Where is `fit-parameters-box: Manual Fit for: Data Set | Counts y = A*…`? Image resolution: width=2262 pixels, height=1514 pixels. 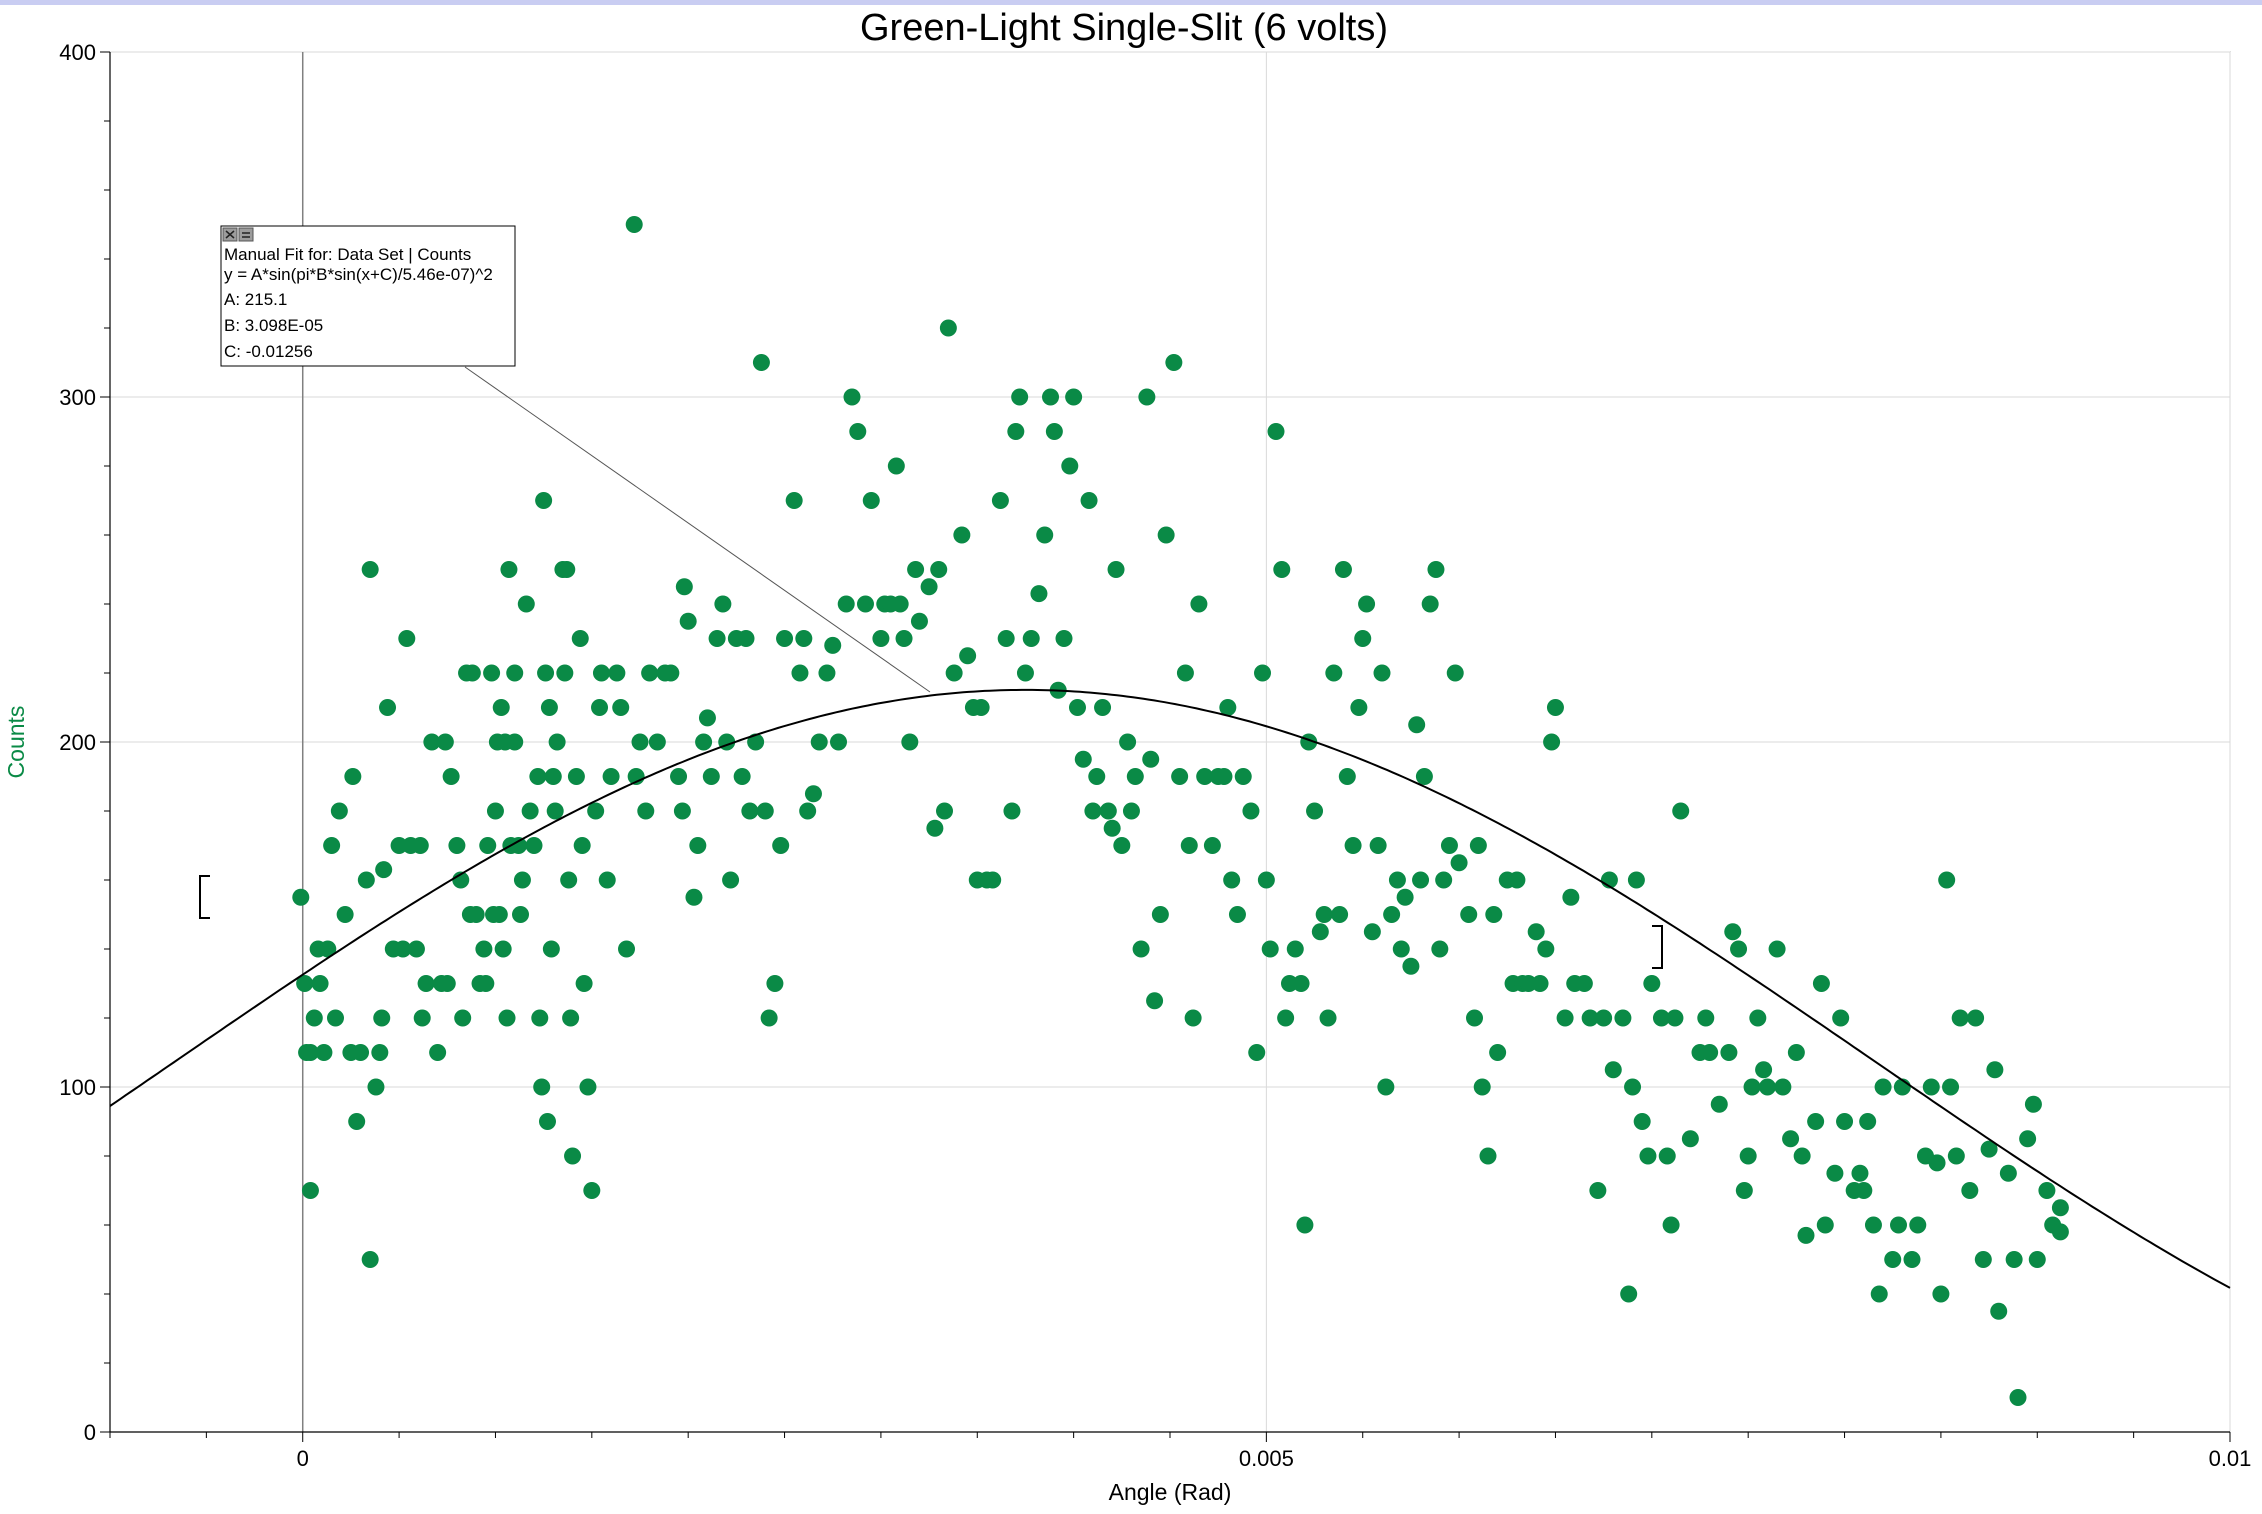
fit-parameters-box: Manual Fit for: Data Set | Counts y = A*… is located at coordinates (368, 296).